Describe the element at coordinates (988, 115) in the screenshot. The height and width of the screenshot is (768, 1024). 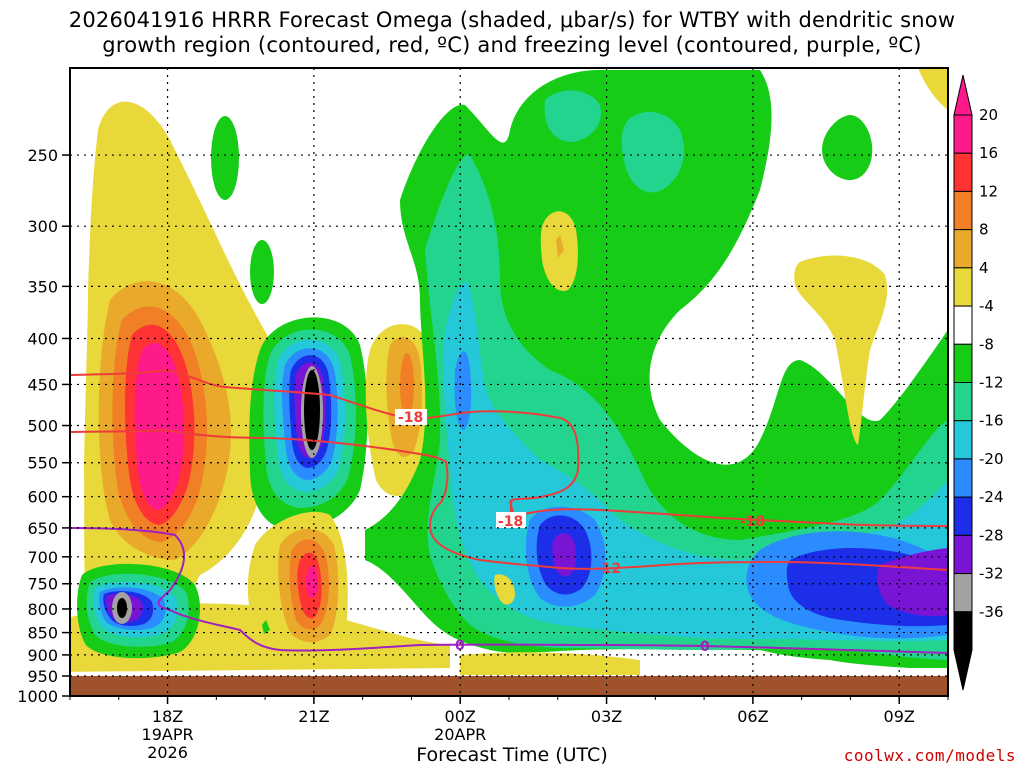
I see `colorbar-level-label: 20` at that location.